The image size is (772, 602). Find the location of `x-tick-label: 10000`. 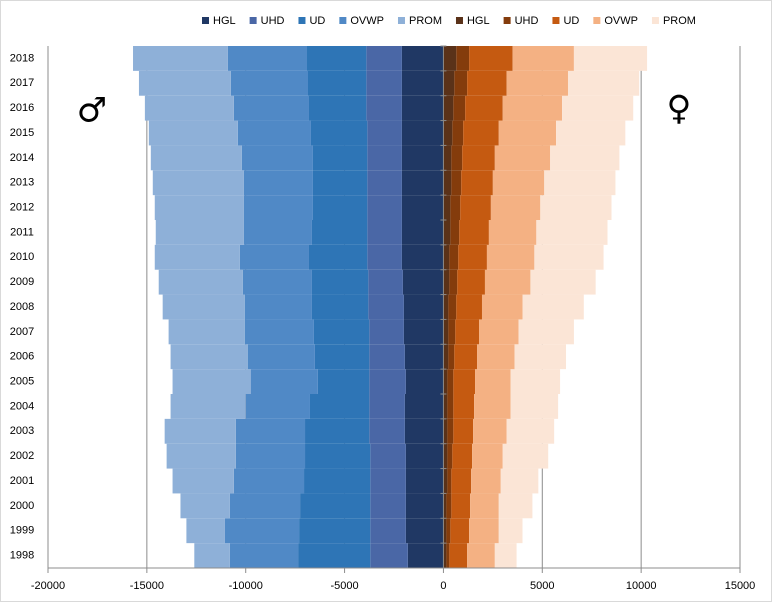

x-tick-label: 10000 is located at coordinates (641, 586).